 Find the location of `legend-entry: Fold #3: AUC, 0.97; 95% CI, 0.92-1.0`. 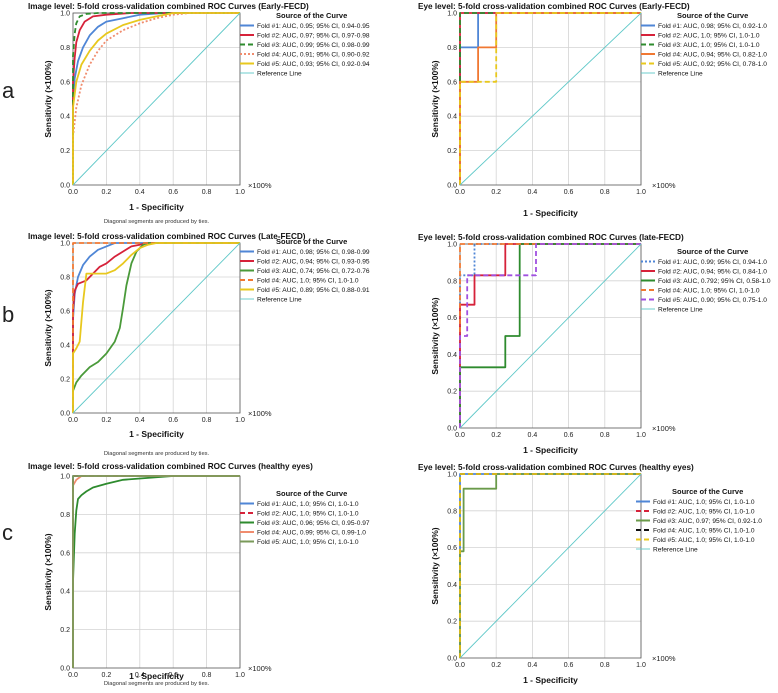

legend-entry: Fold #3: AUC, 0.97; 95% CI, 0.92-1.0 is located at coordinates (707, 521).